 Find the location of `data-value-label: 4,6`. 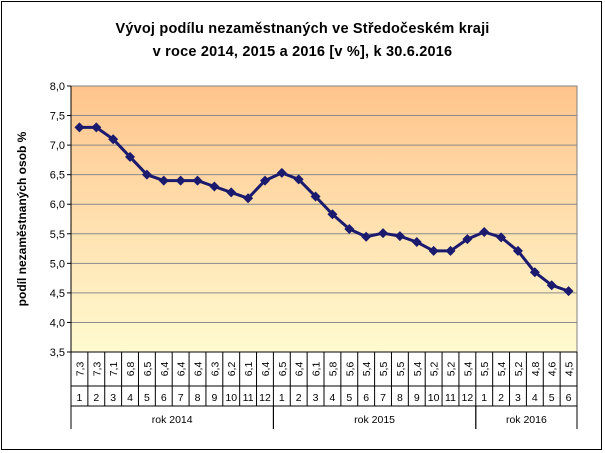

data-value-label: 4,6 is located at coordinates (553, 369).